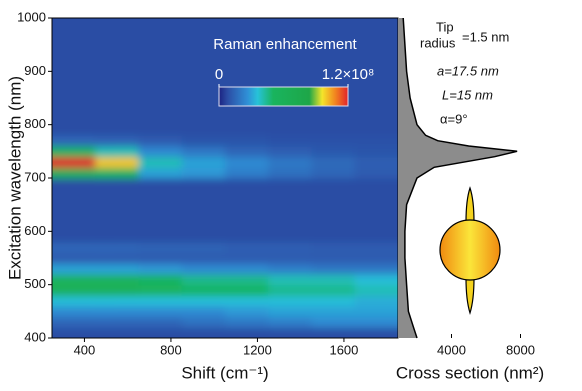  I want to click on colorbar-tick-label: 1.2×10⁸, so click(348, 74).